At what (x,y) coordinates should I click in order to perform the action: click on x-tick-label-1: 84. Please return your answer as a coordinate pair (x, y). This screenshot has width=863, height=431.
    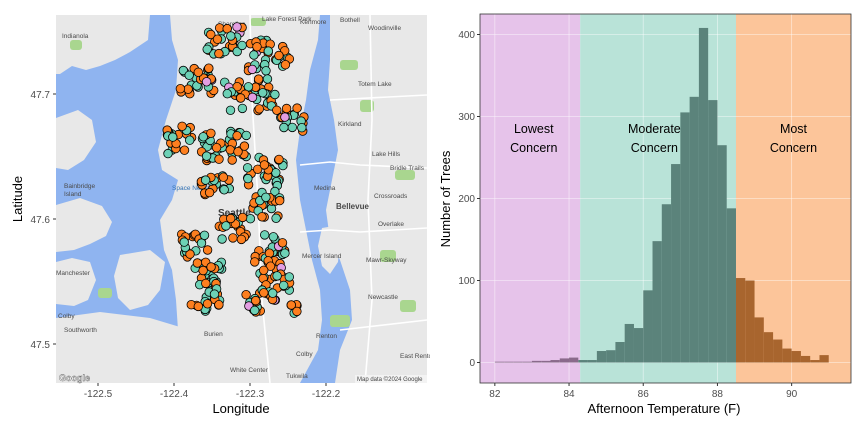
    Looking at the image, I should click on (569, 394).